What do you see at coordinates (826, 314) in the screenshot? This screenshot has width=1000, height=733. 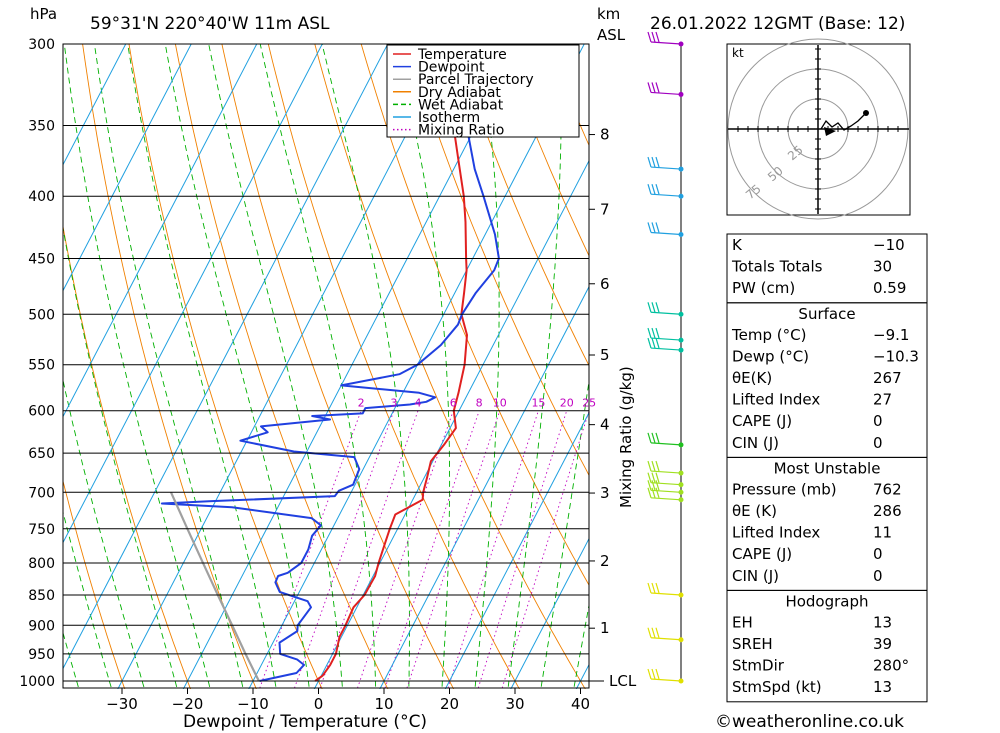 I see `surface-title: Surface` at bounding box center [826, 314].